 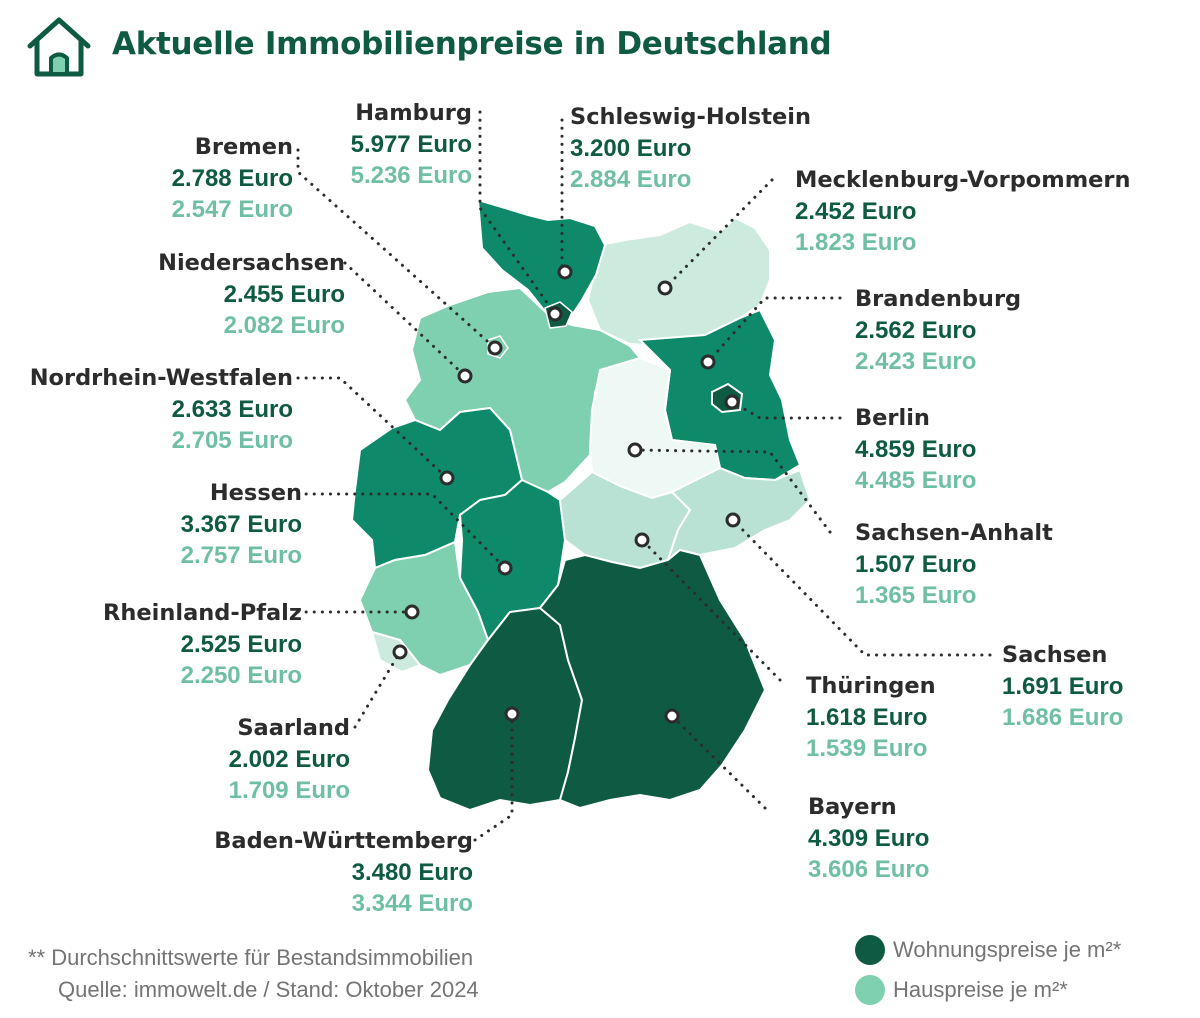 I want to click on apartment-price: 3.200 Euro, so click(x=631, y=148).